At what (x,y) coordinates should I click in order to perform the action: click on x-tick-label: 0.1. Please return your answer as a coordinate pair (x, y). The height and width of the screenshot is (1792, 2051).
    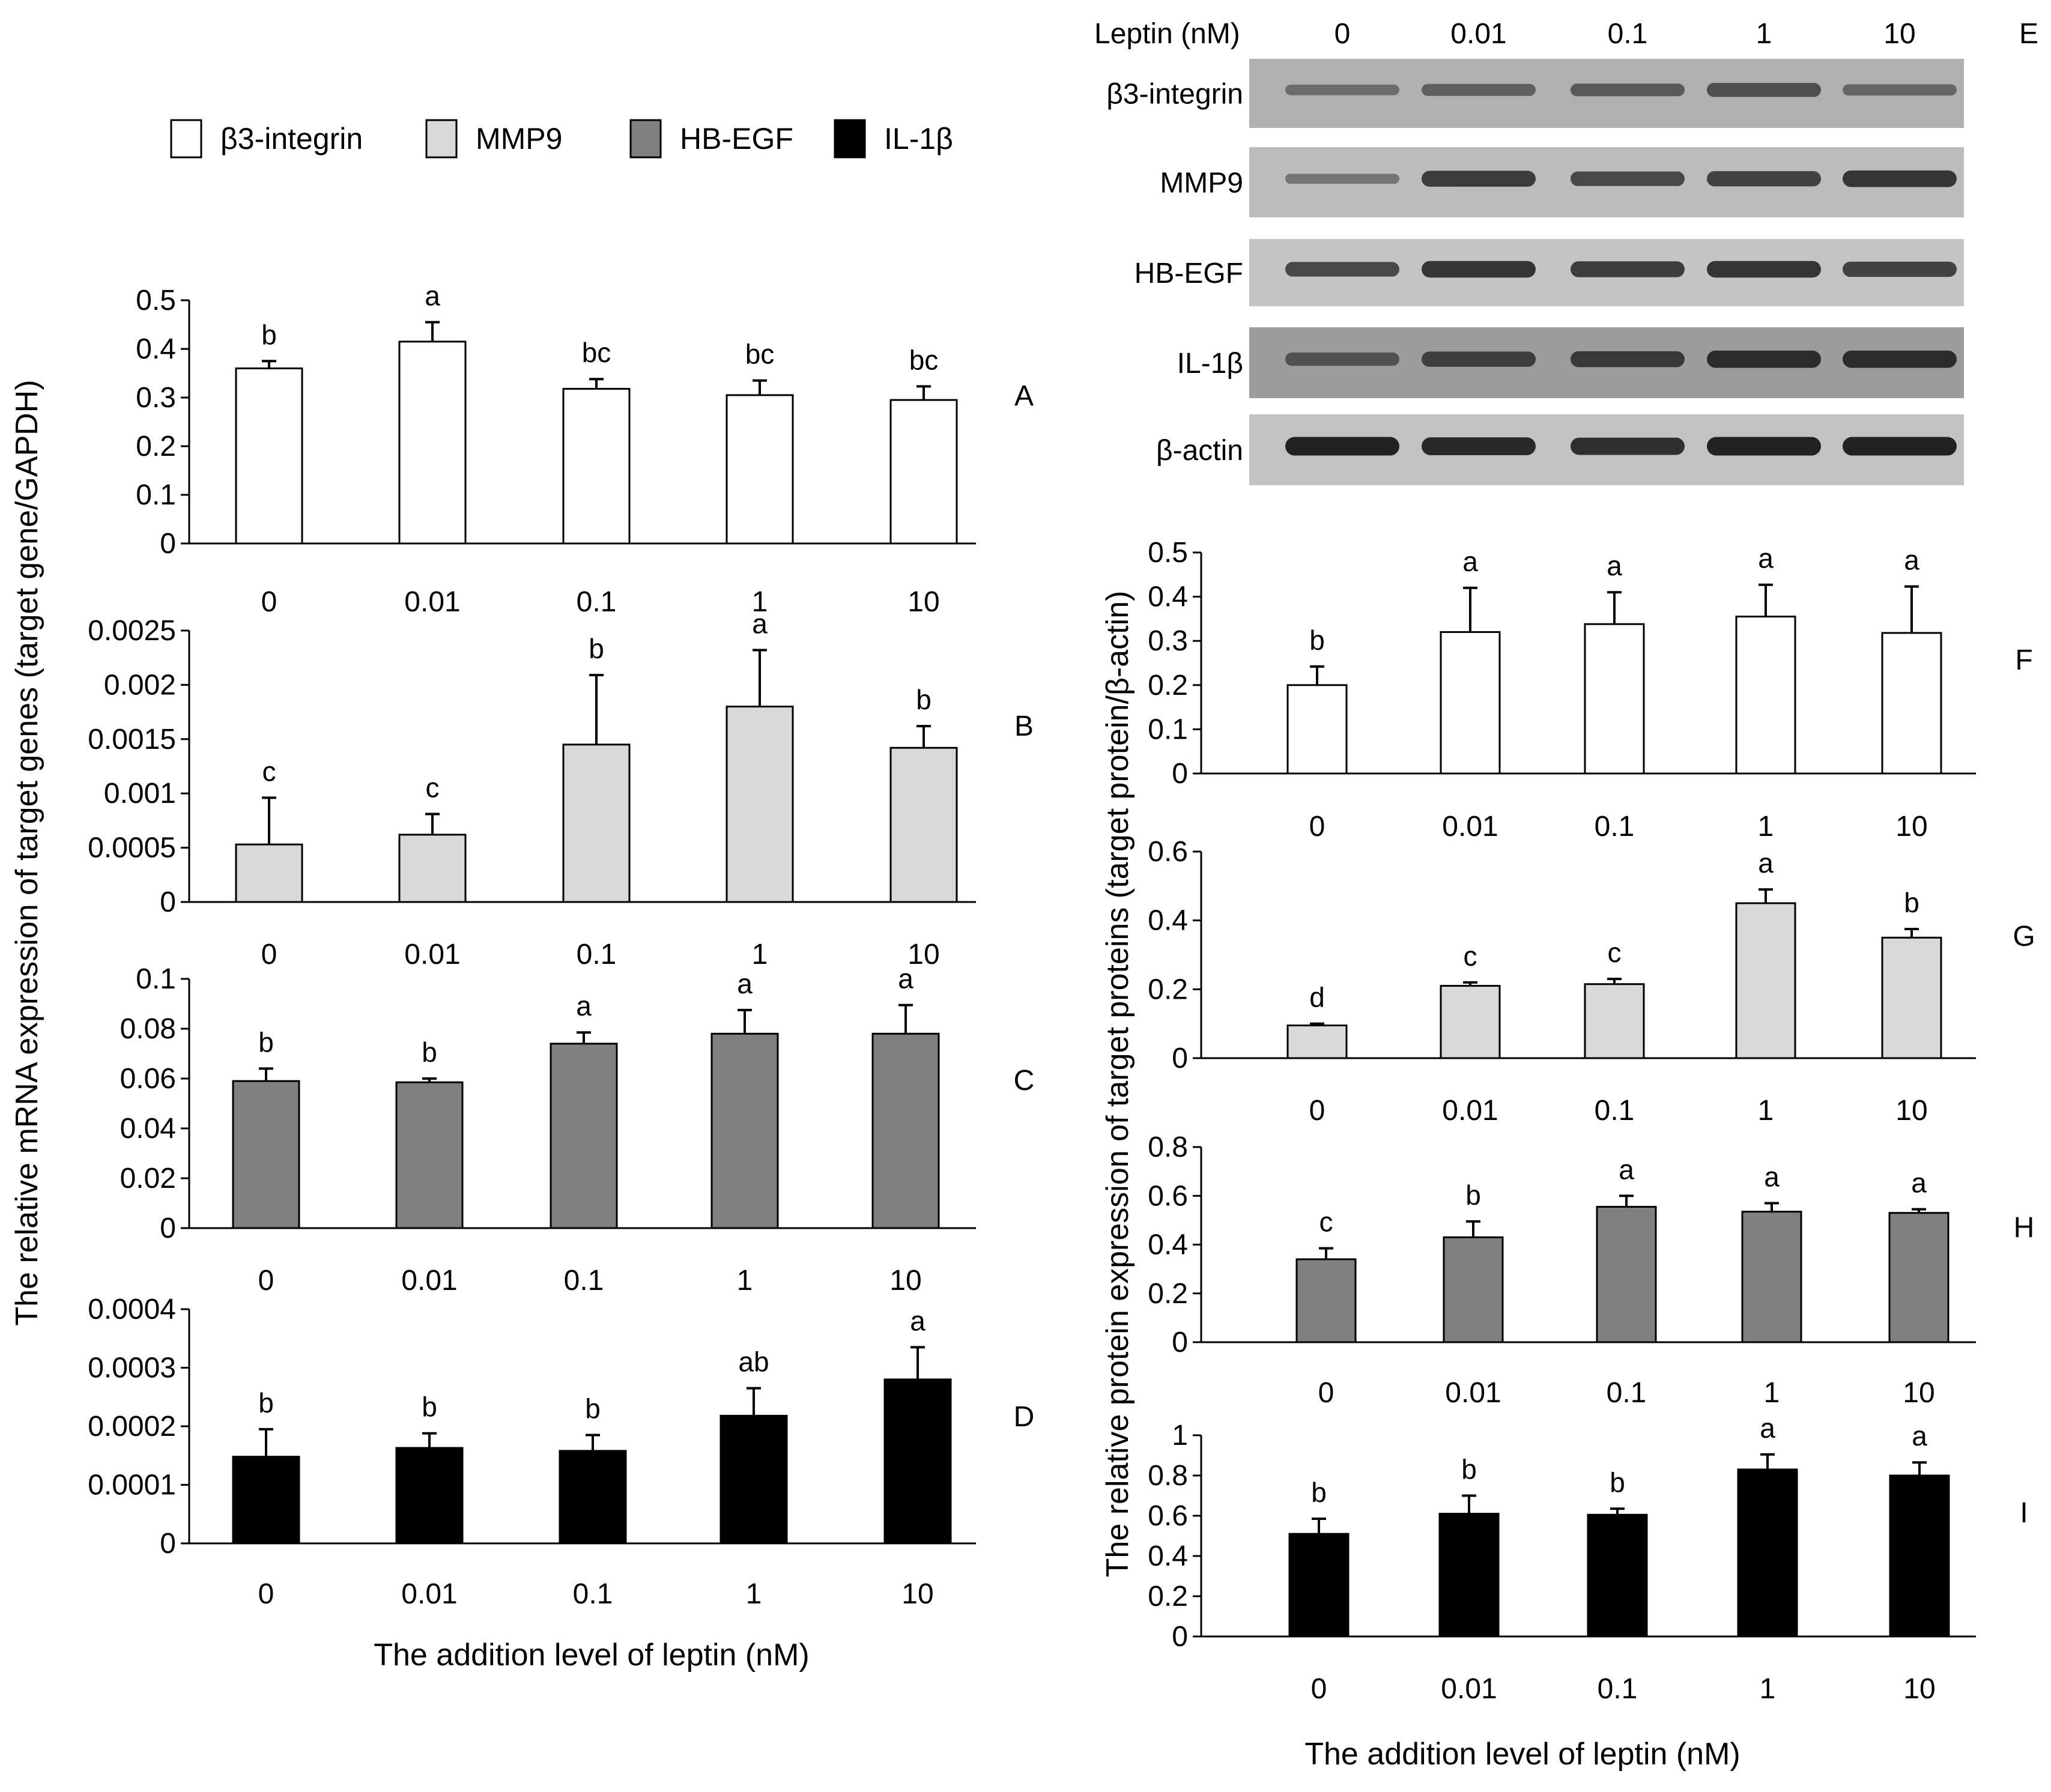
    Looking at the image, I should click on (1618, 1689).